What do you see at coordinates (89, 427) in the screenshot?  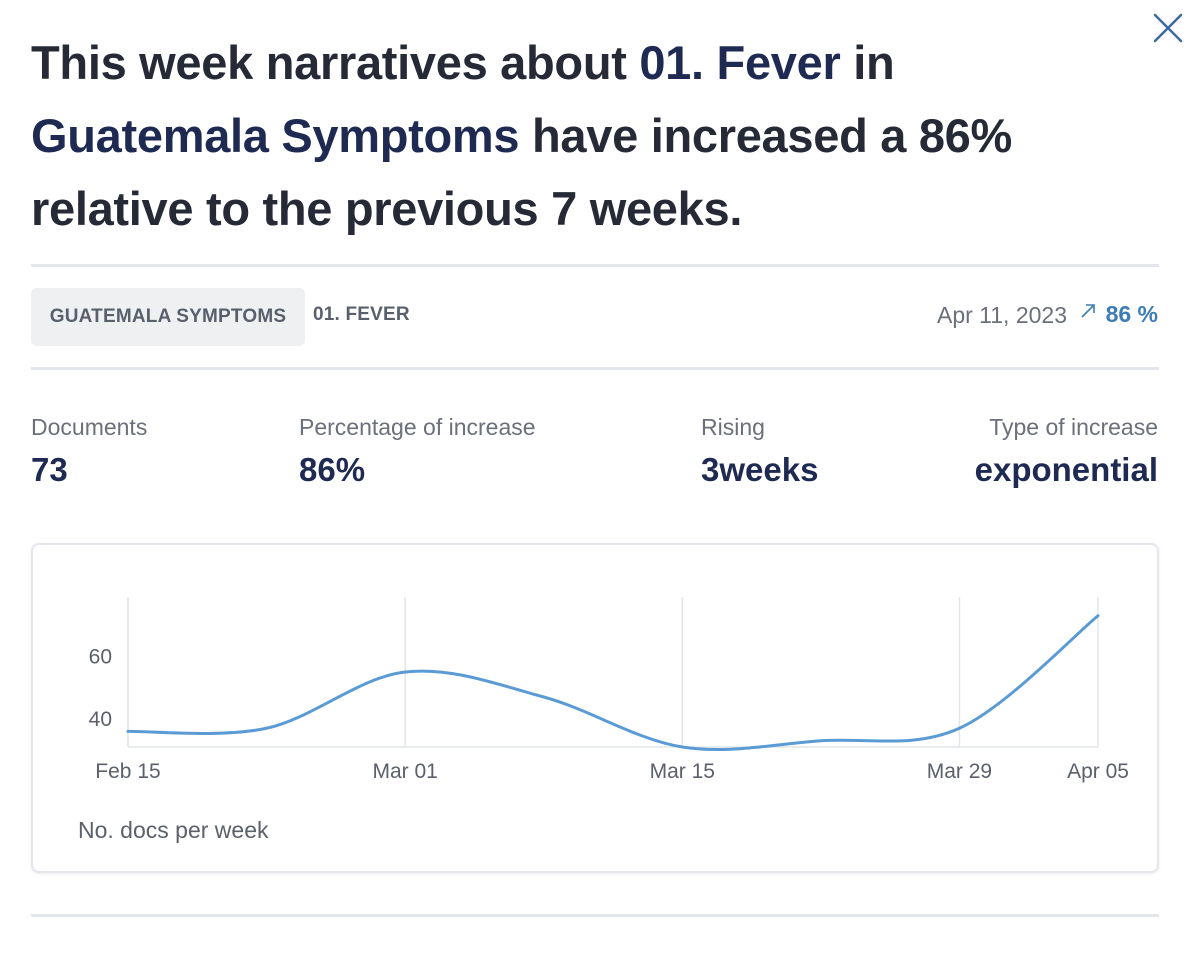 I see `stat-label: Documents` at bounding box center [89, 427].